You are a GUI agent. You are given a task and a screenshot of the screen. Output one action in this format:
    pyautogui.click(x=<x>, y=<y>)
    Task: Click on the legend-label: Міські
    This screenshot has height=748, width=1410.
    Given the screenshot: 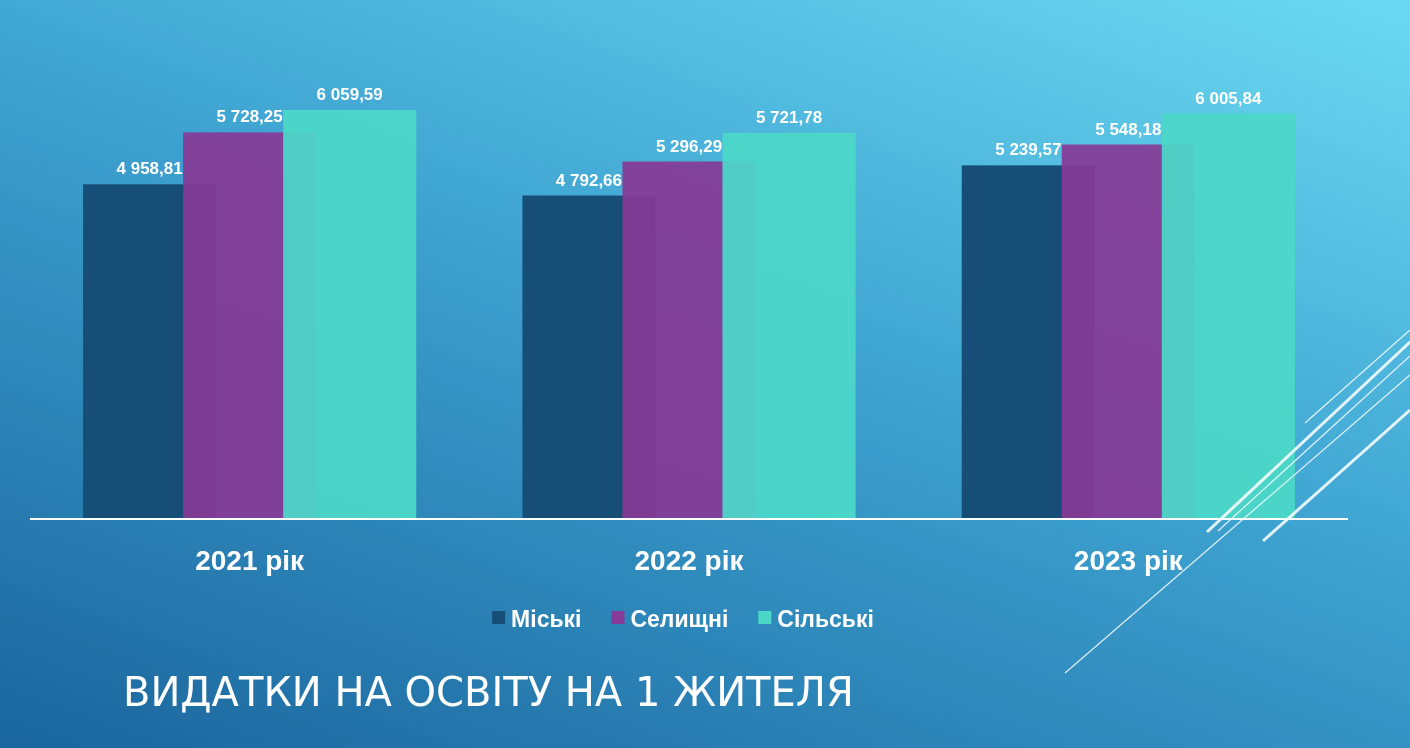 What is the action you would take?
    pyautogui.click(x=546, y=619)
    